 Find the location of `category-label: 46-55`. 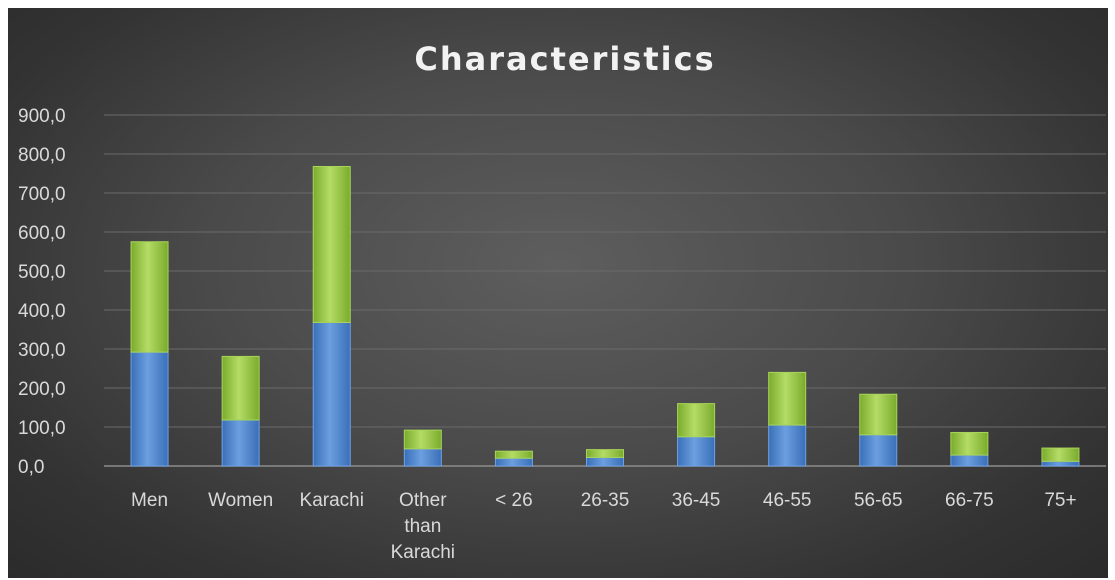

category-label: 46-55 is located at coordinates (787, 500).